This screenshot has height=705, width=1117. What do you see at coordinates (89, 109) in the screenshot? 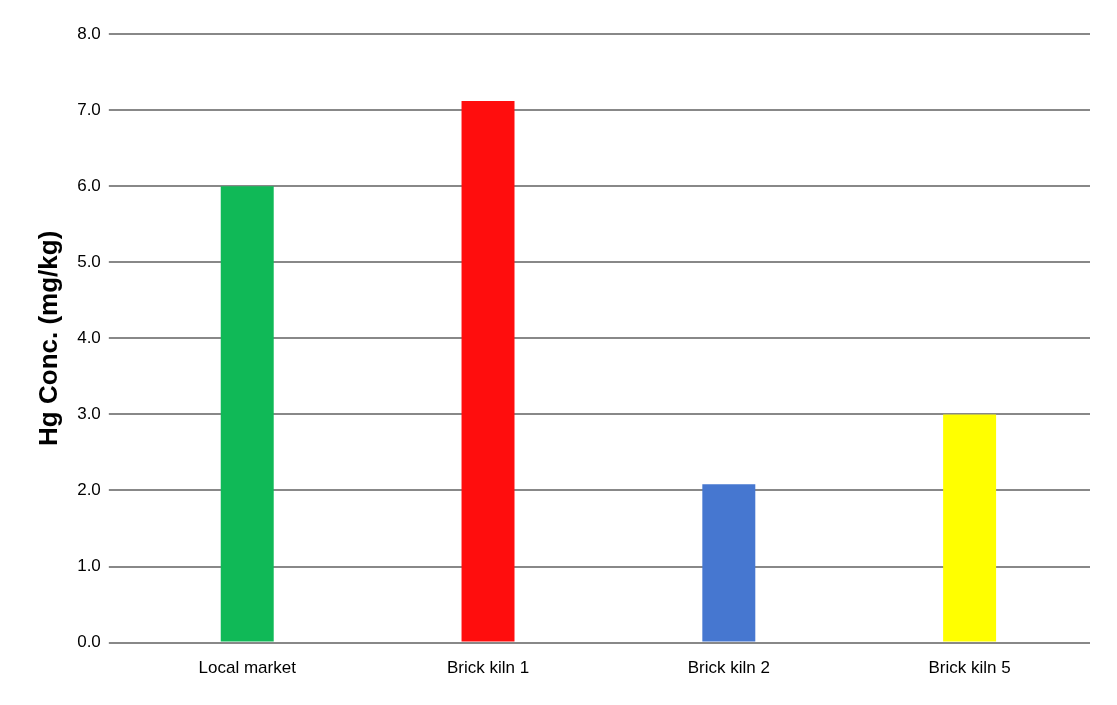
I see `y-tick-label: 7.0` at bounding box center [89, 109].